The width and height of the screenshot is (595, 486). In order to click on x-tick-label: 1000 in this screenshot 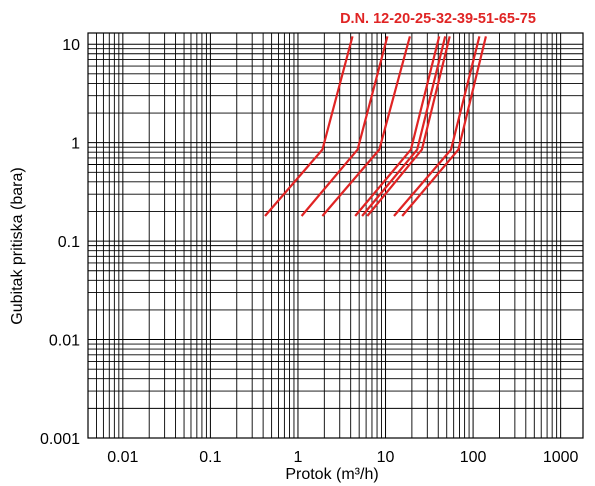, I will do `click(561, 457)`.